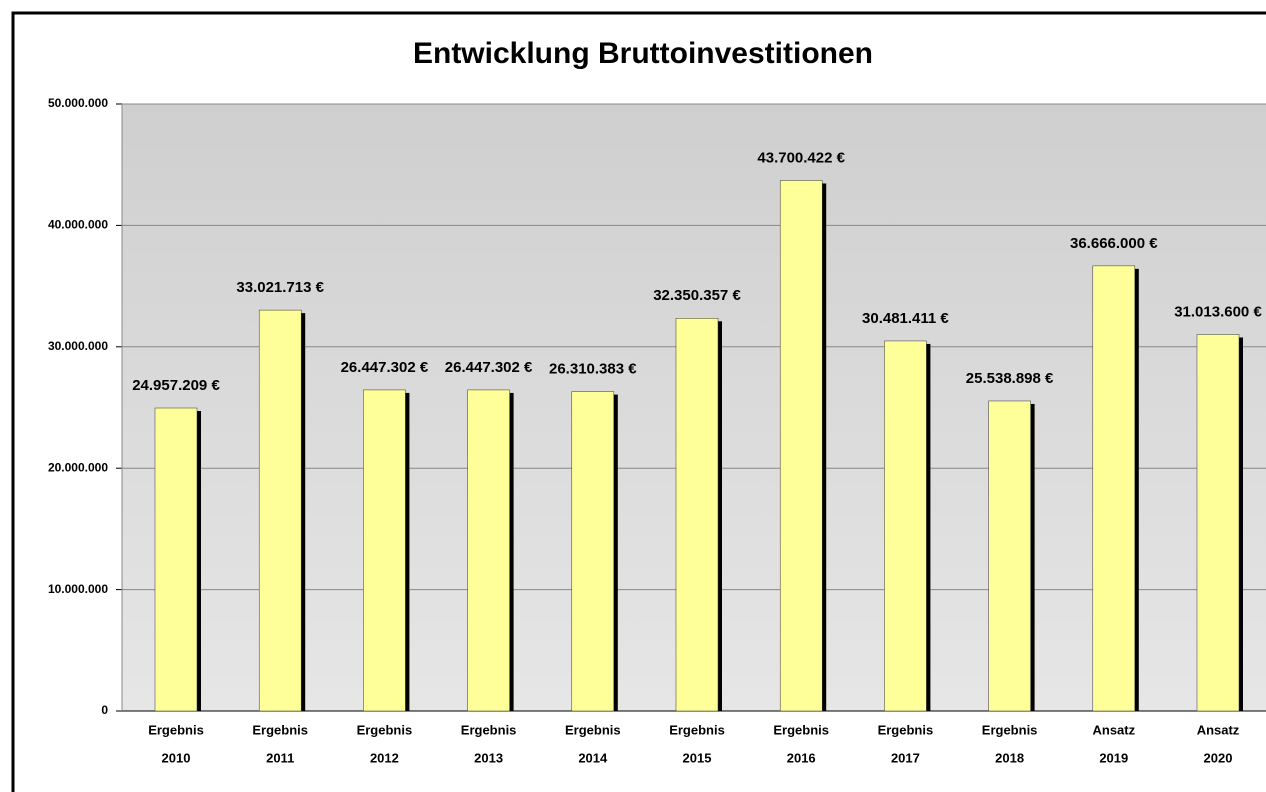  I want to click on x-tick-label: 2013, so click(488, 757).